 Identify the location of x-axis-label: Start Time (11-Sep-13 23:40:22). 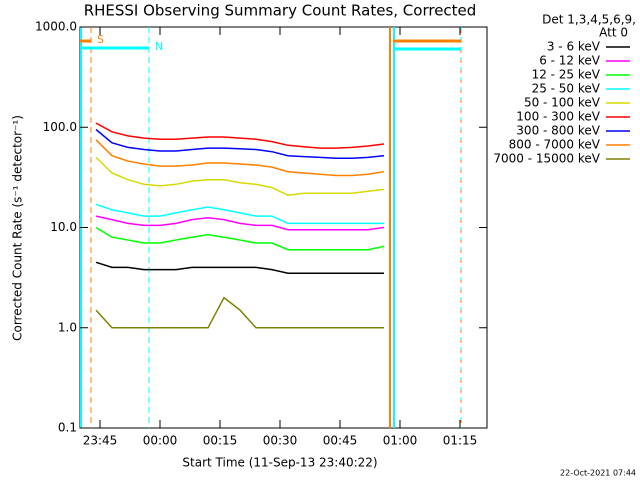
(279, 463).